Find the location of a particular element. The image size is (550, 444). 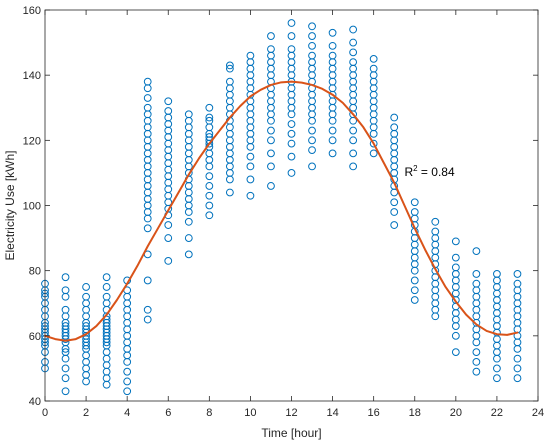

y-axis-label: Electricity Use [kWh] is located at coordinates (10, 205).